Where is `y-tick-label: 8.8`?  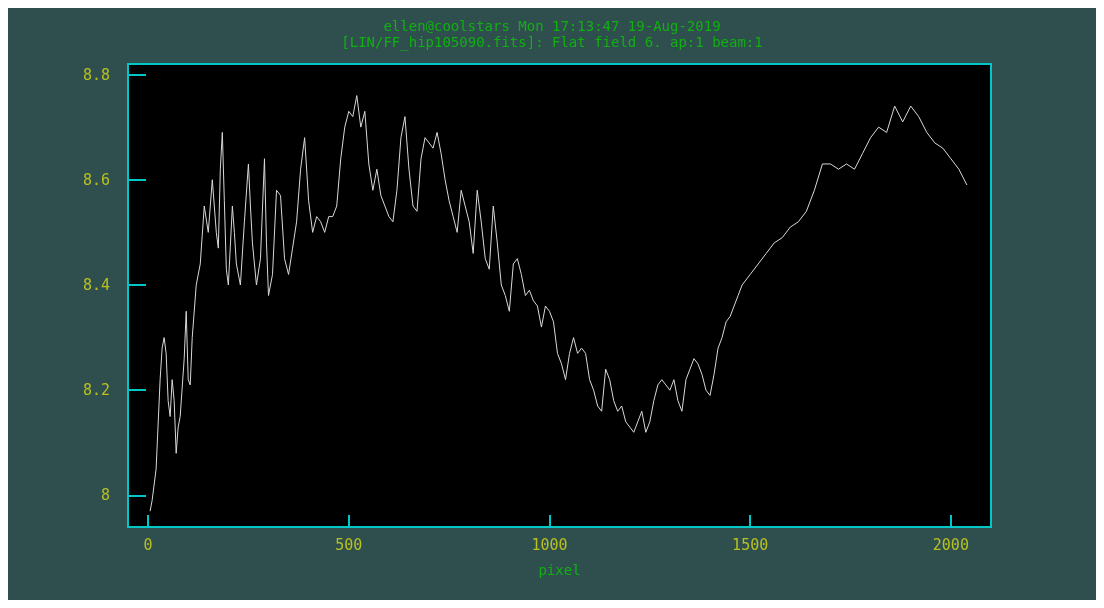 y-tick-label: 8.8 is located at coordinates (96, 74).